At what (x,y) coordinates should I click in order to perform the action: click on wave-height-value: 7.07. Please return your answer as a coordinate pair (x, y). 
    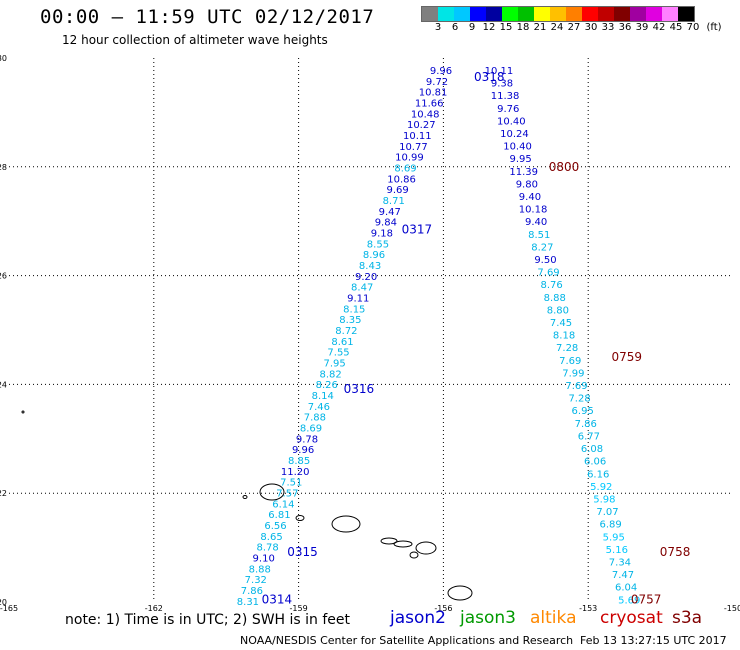
    Looking at the image, I should click on (607, 512).